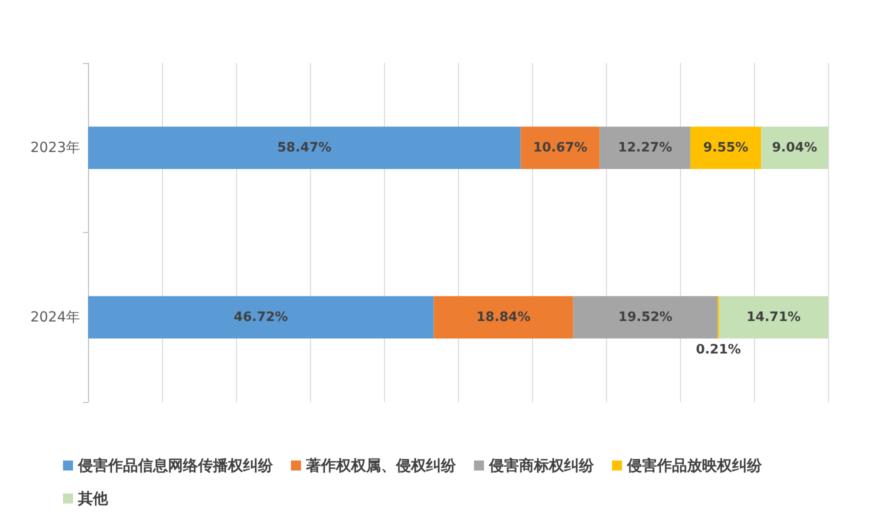 This screenshot has height=515, width=873. Describe the element at coordinates (55, 317) in the screenshot. I see `y-tick-label: 2024年` at that location.